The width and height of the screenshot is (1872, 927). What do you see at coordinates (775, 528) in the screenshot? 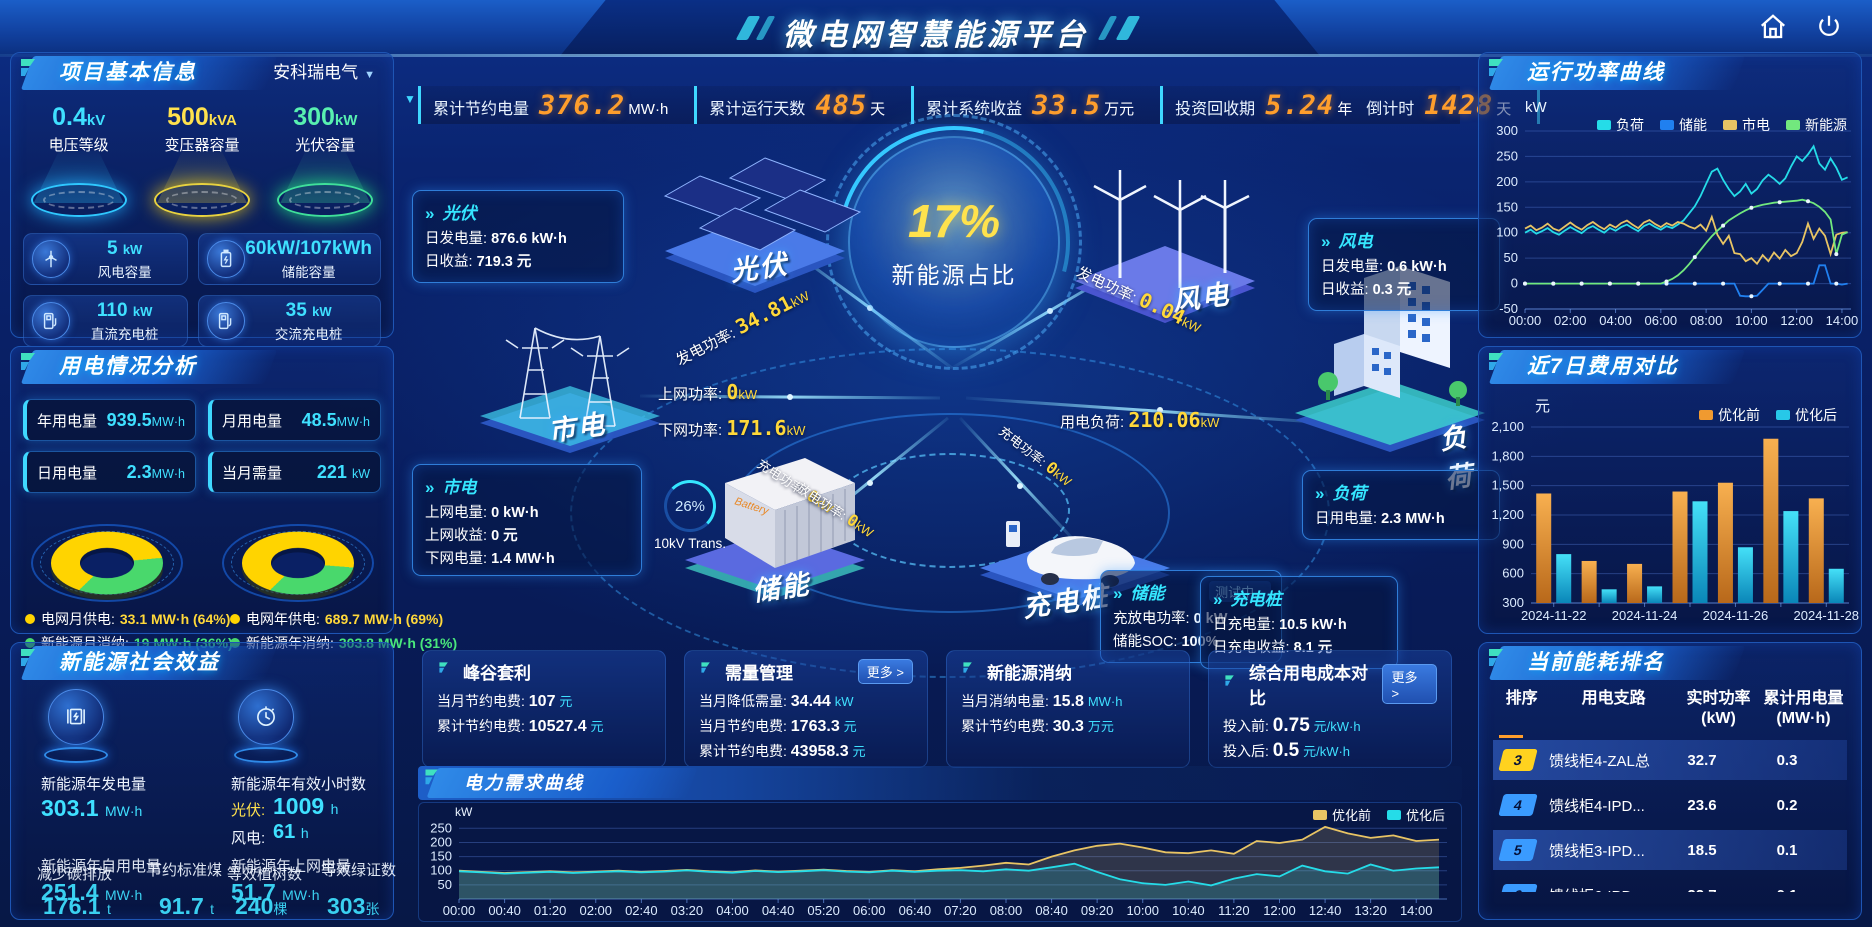
I see `storage-node-art: Battery` at bounding box center [775, 528].